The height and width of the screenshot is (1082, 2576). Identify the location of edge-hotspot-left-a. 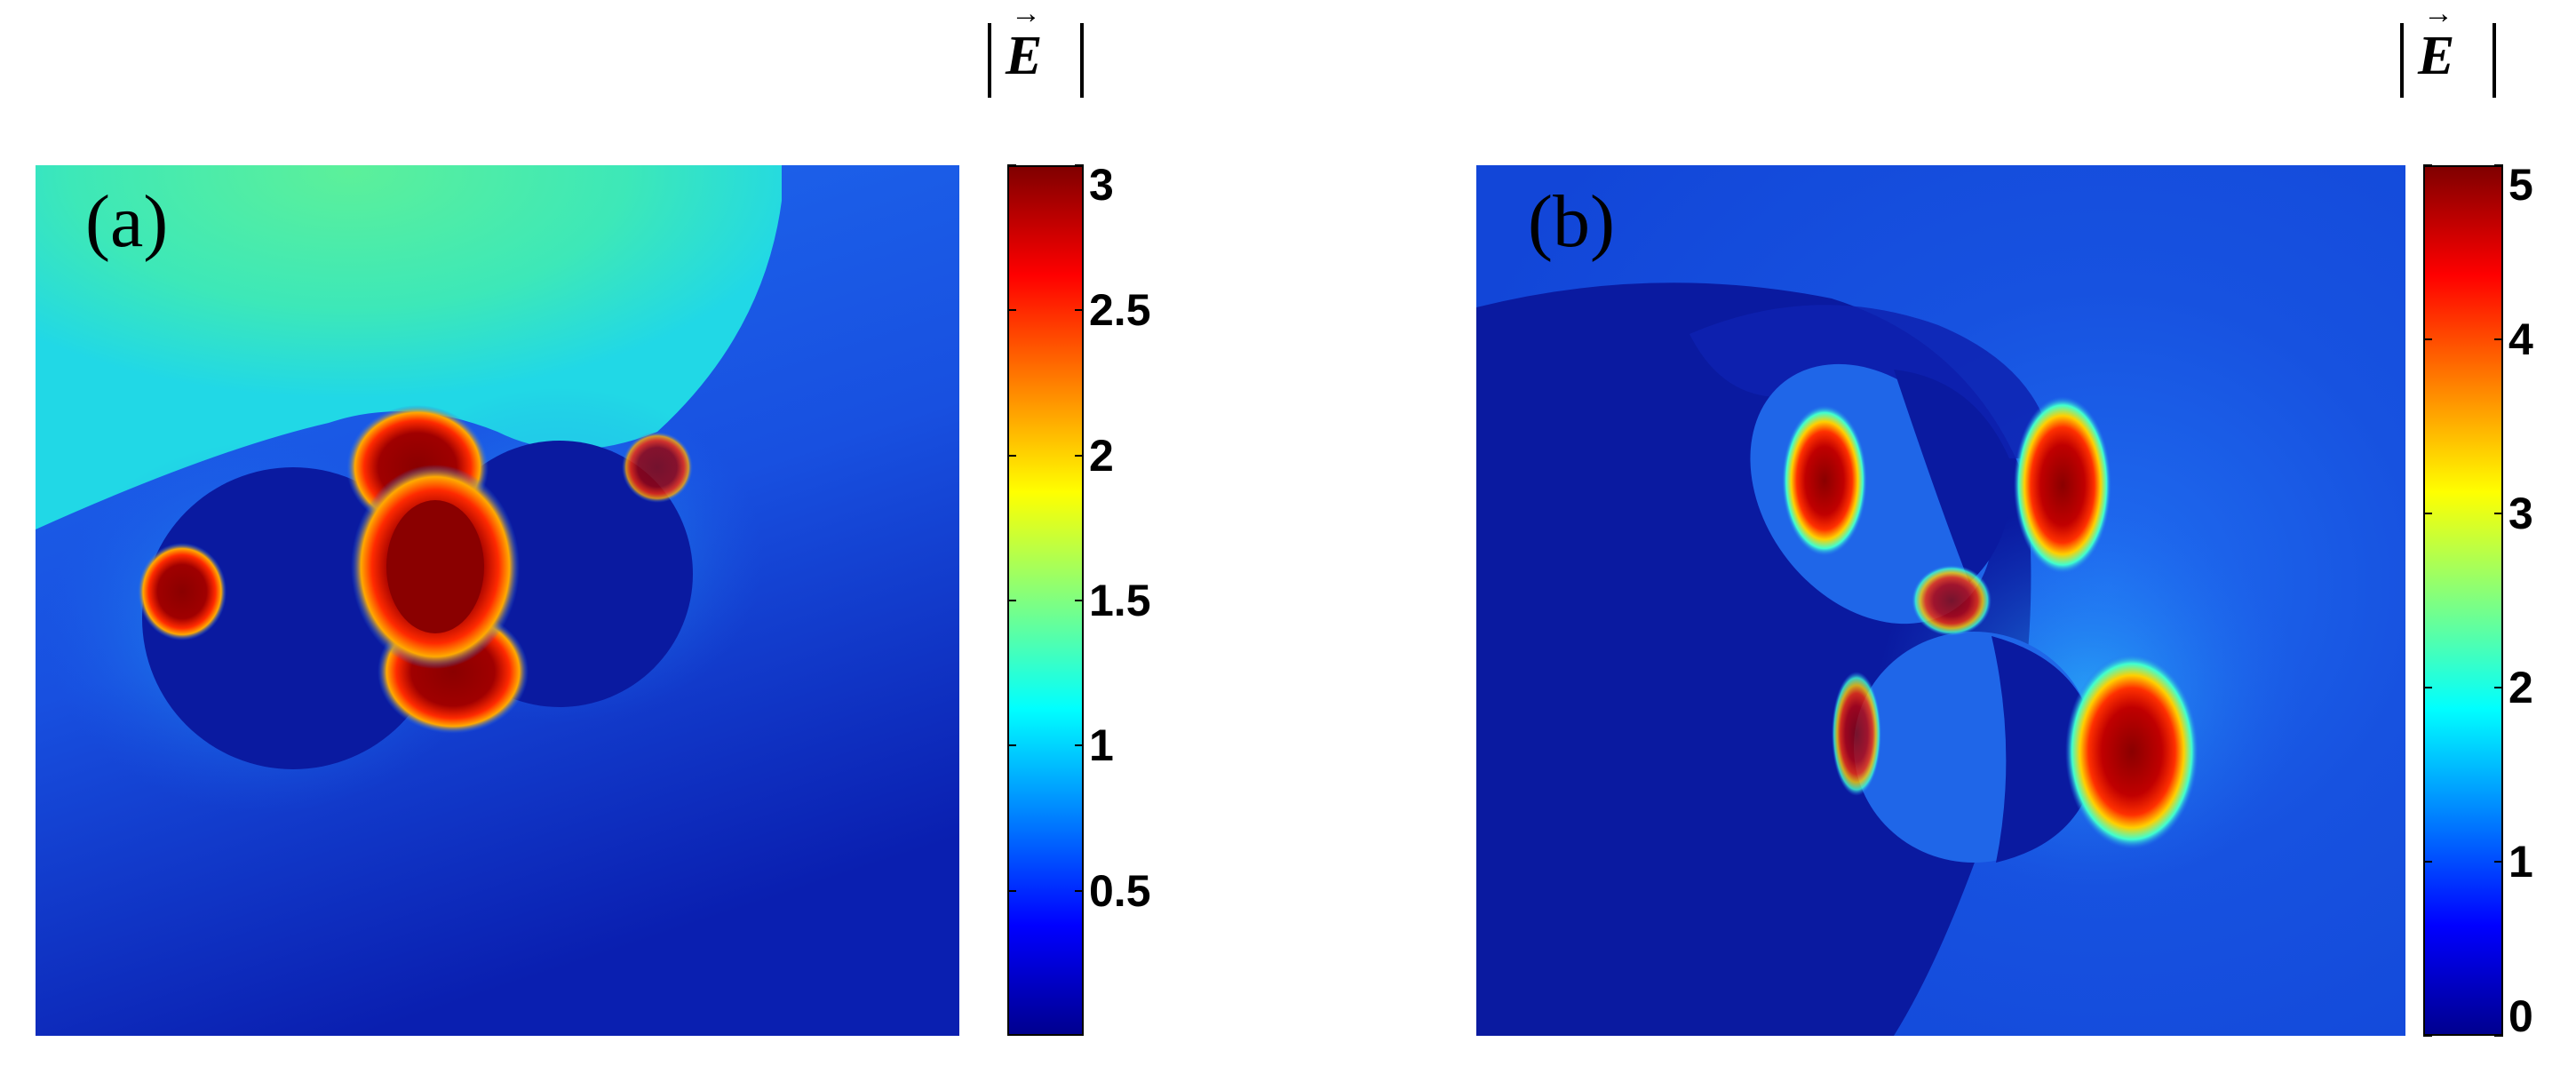
(182, 591).